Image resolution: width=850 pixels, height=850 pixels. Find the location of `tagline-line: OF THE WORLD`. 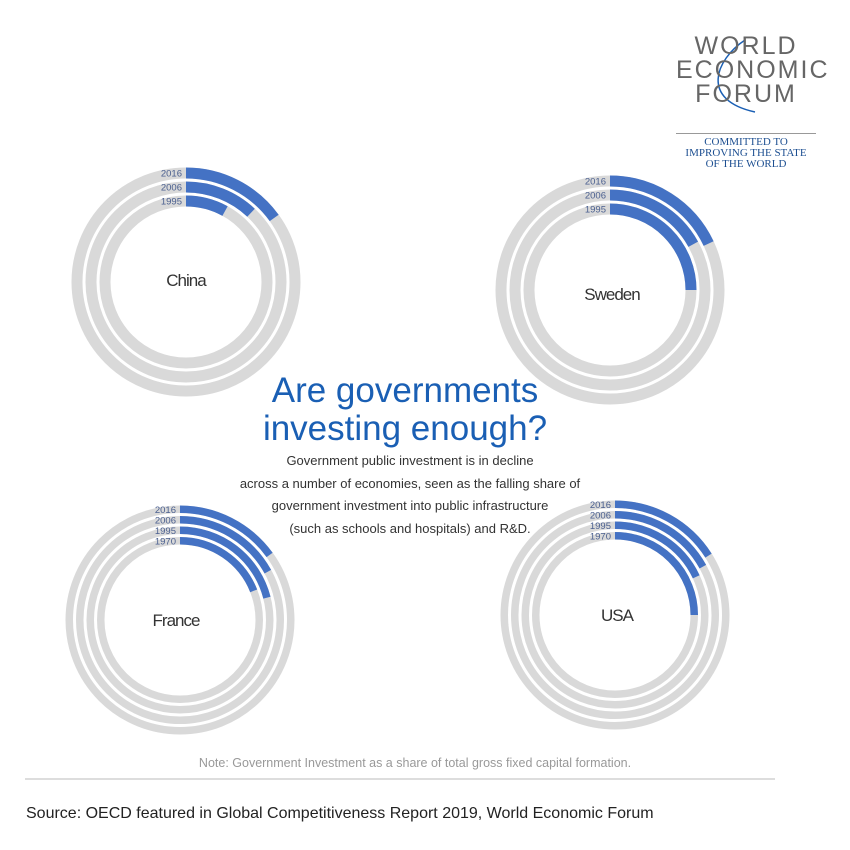

tagline-line: OF THE WORLD is located at coordinates (746, 164).